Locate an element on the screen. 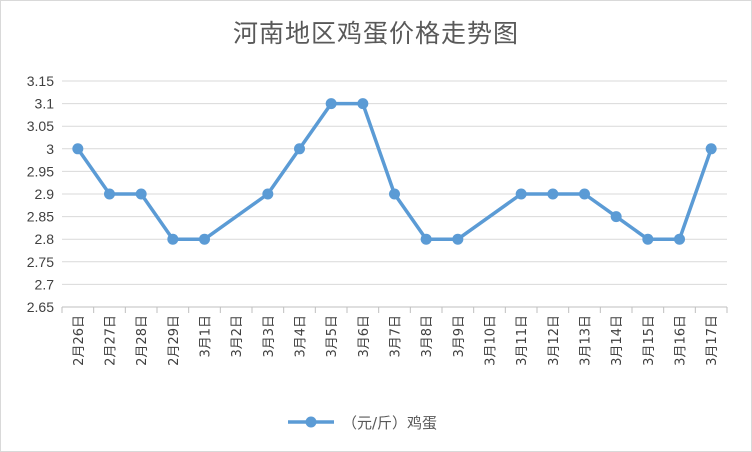 The width and height of the screenshot is (752, 452). x-tick-label: 3月9日 is located at coordinates (459, 336).